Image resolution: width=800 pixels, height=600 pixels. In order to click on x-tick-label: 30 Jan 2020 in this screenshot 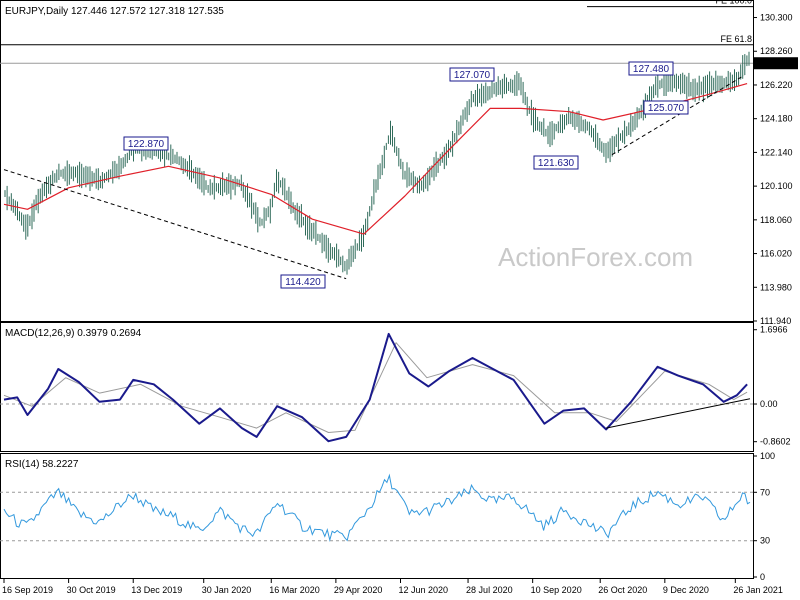, I will do `click(227, 590)`.